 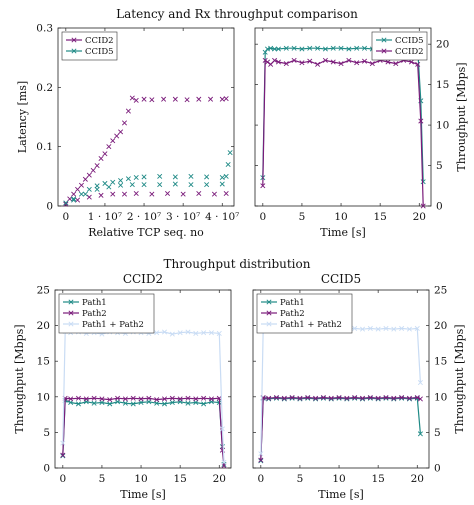 I want to click on series-ccid2, so click(x=343, y=133).